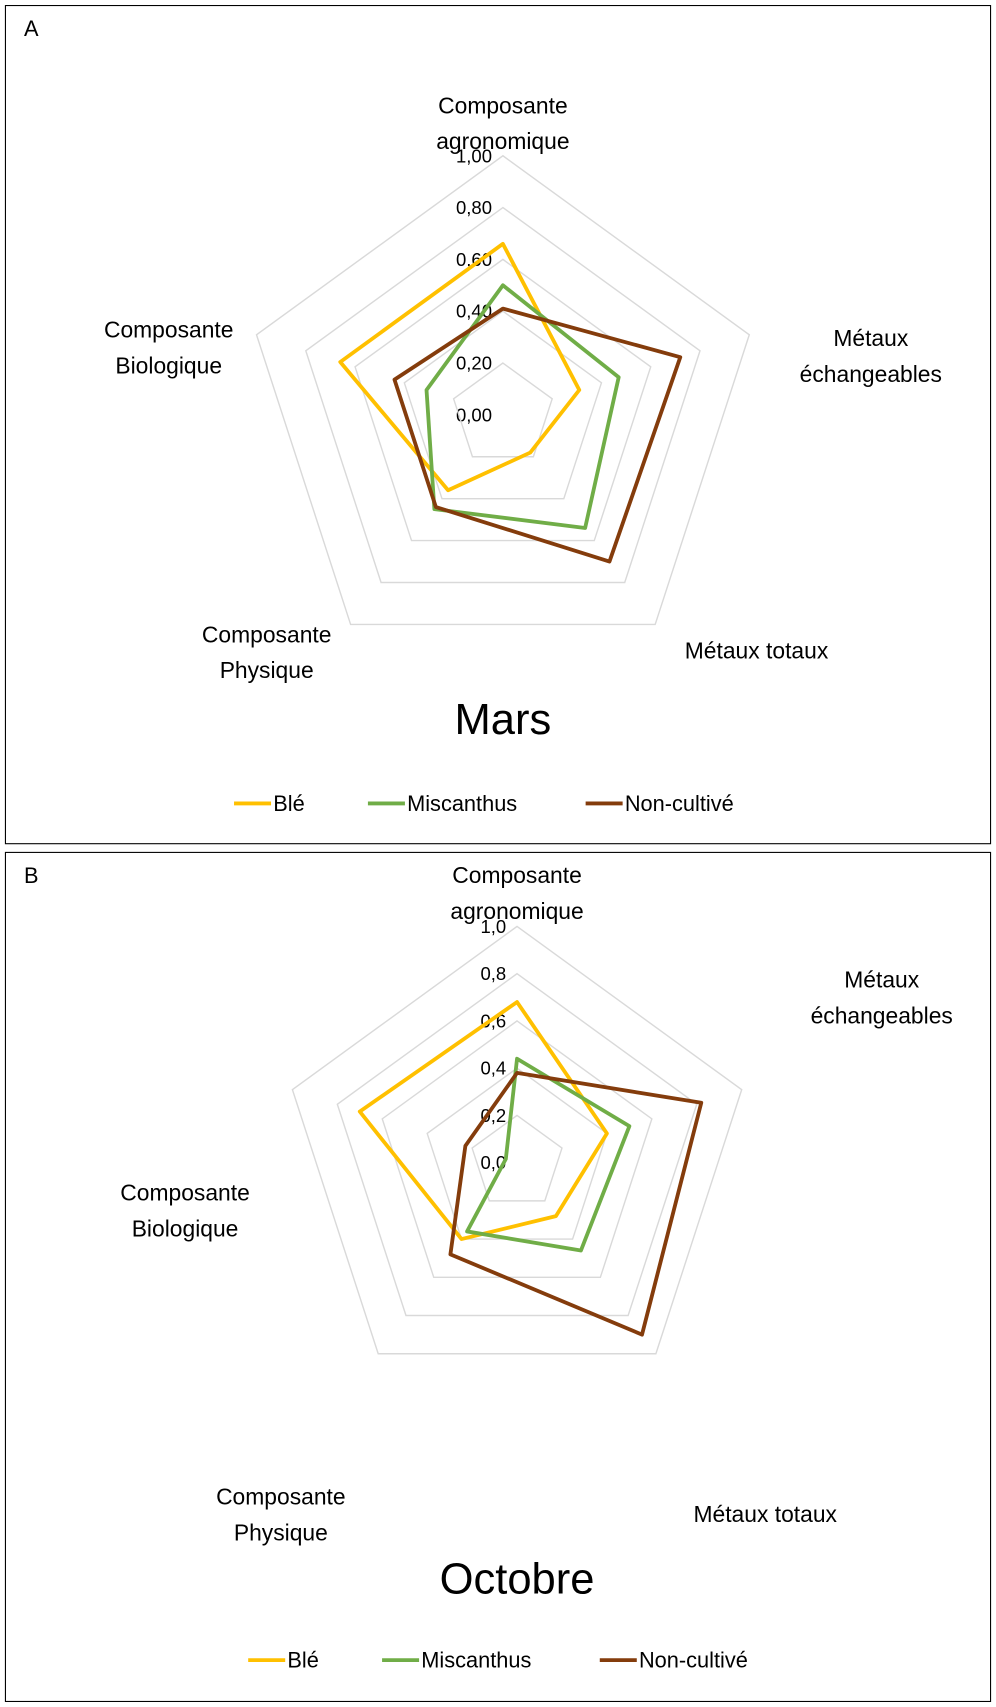 The width and height of the screenshot is (996, 1707). I want to click on tick-label: 0,2, so click(493, 1115).